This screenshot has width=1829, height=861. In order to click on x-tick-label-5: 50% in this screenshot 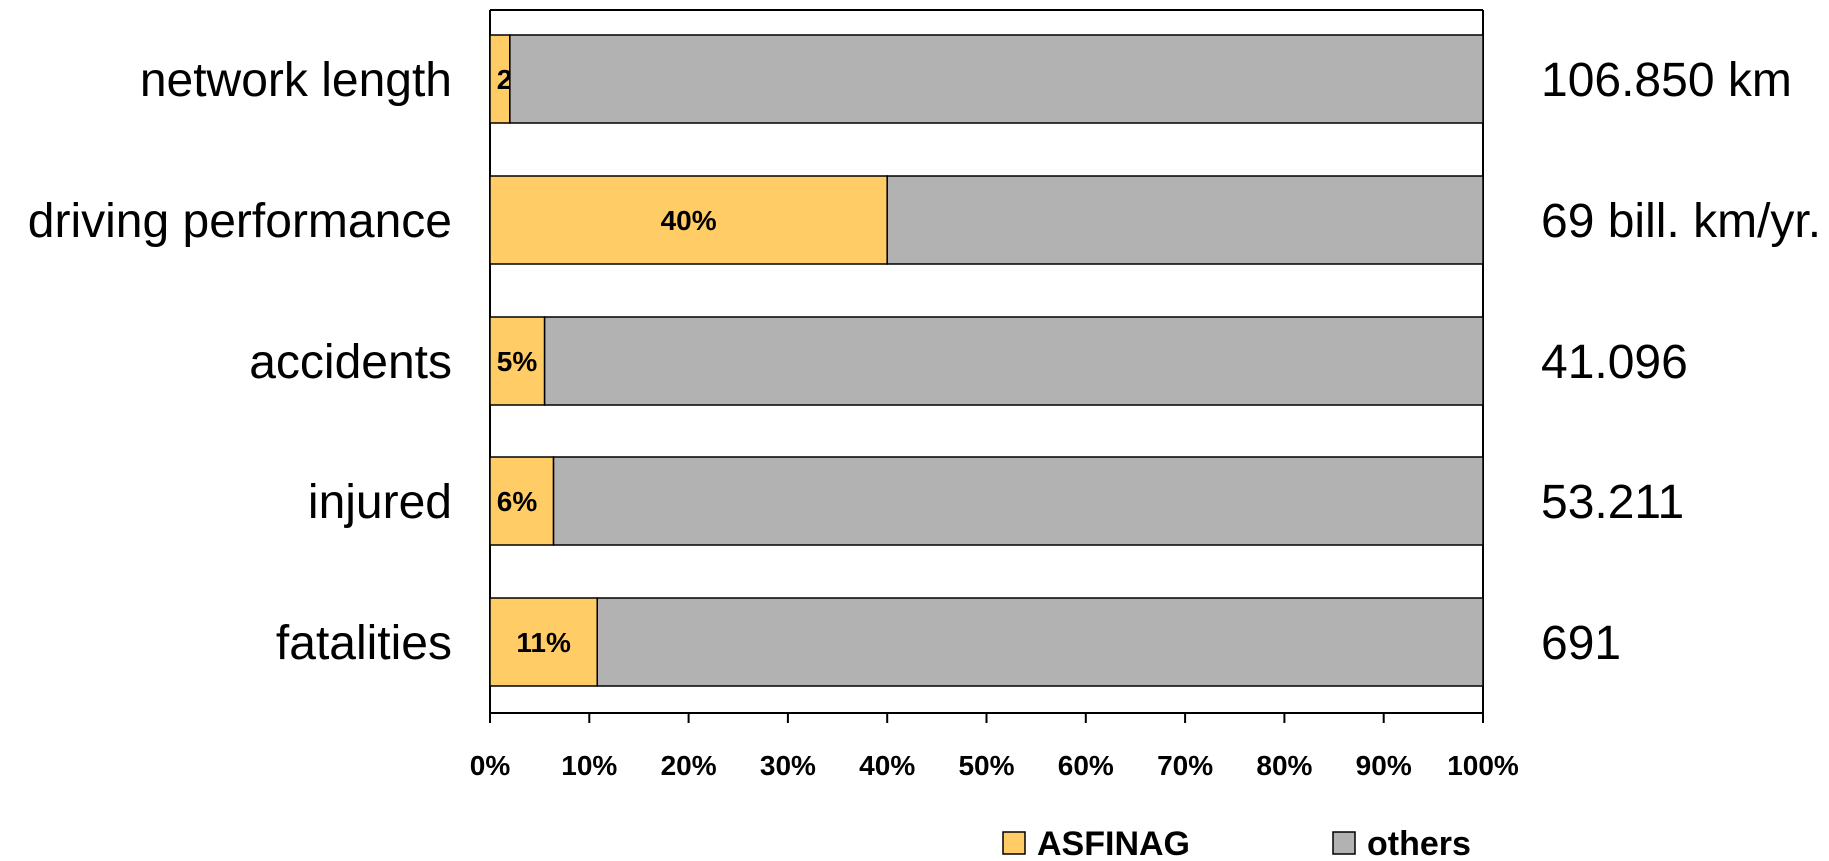, I will do `click(986, 765)`.